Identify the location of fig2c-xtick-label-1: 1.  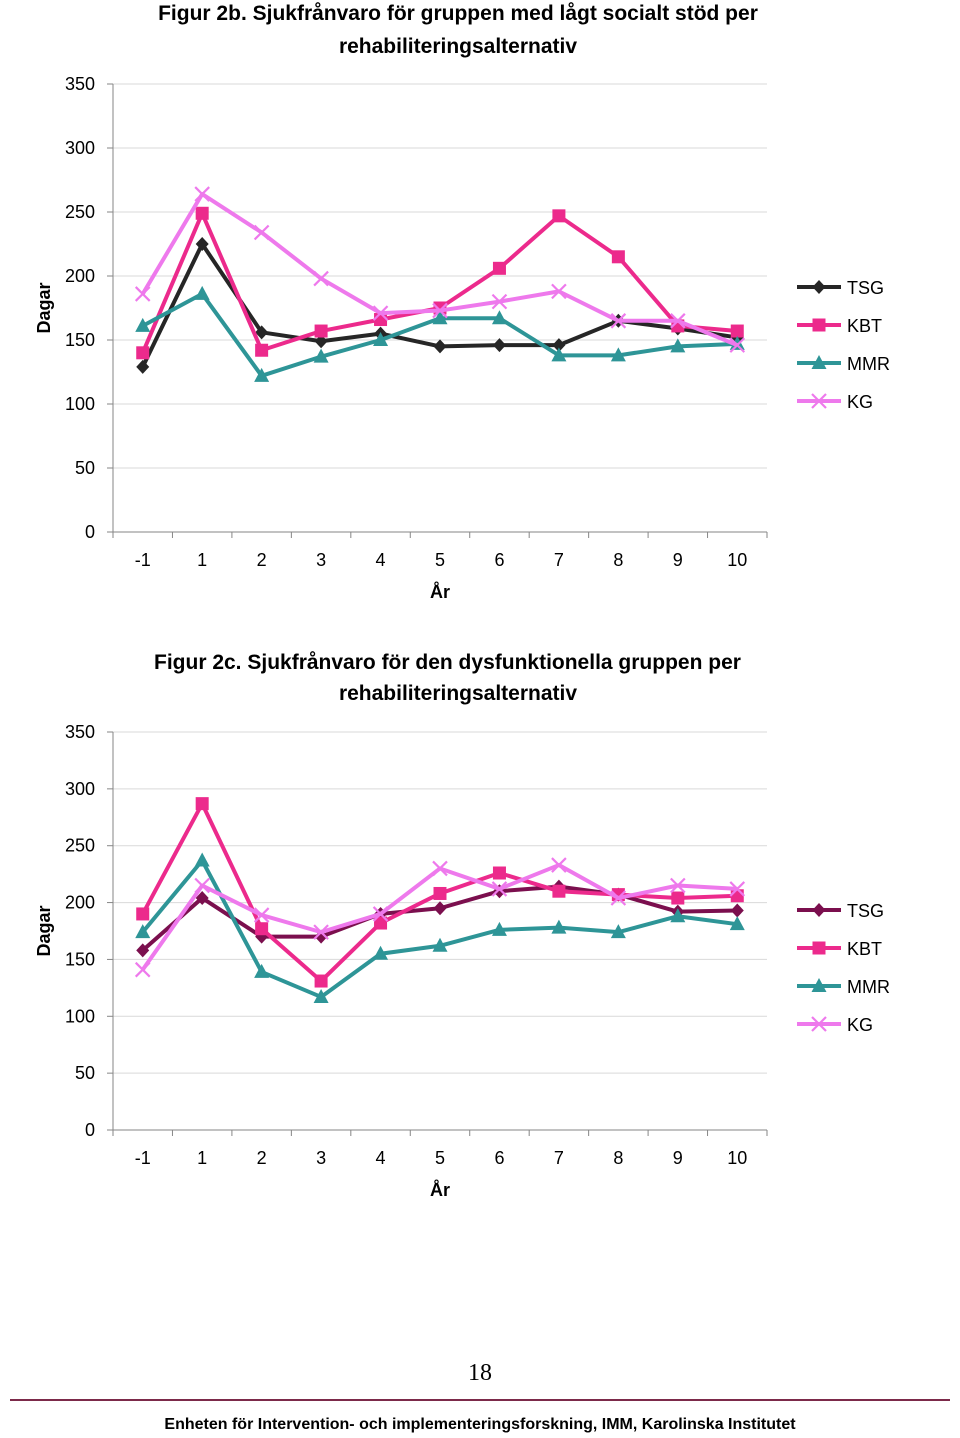
(202, 1158).